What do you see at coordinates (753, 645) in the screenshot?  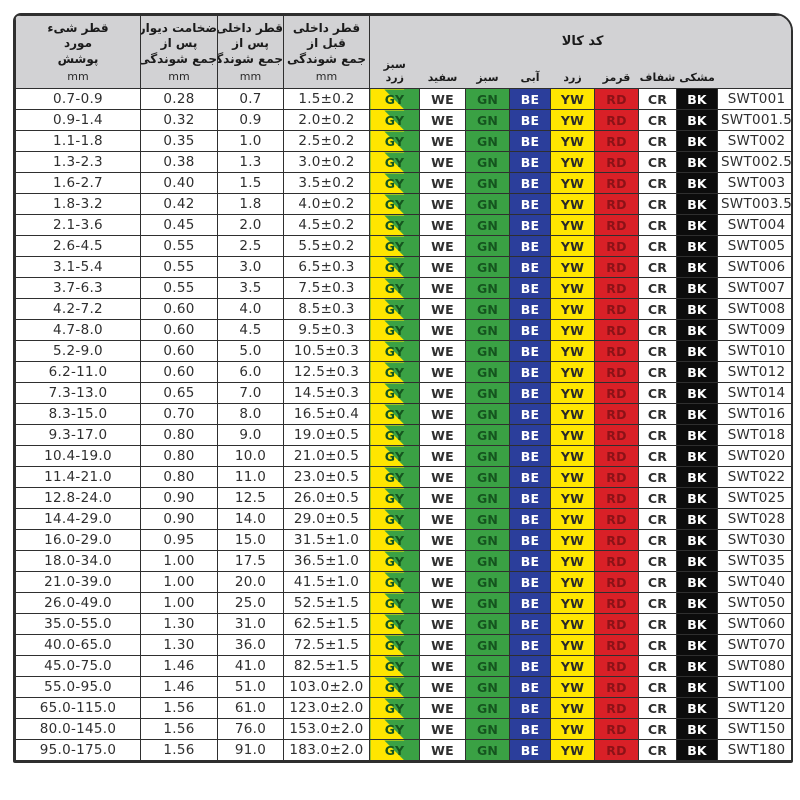 I see `product-code-cell: SWT070` at bounding box center [753, 645].